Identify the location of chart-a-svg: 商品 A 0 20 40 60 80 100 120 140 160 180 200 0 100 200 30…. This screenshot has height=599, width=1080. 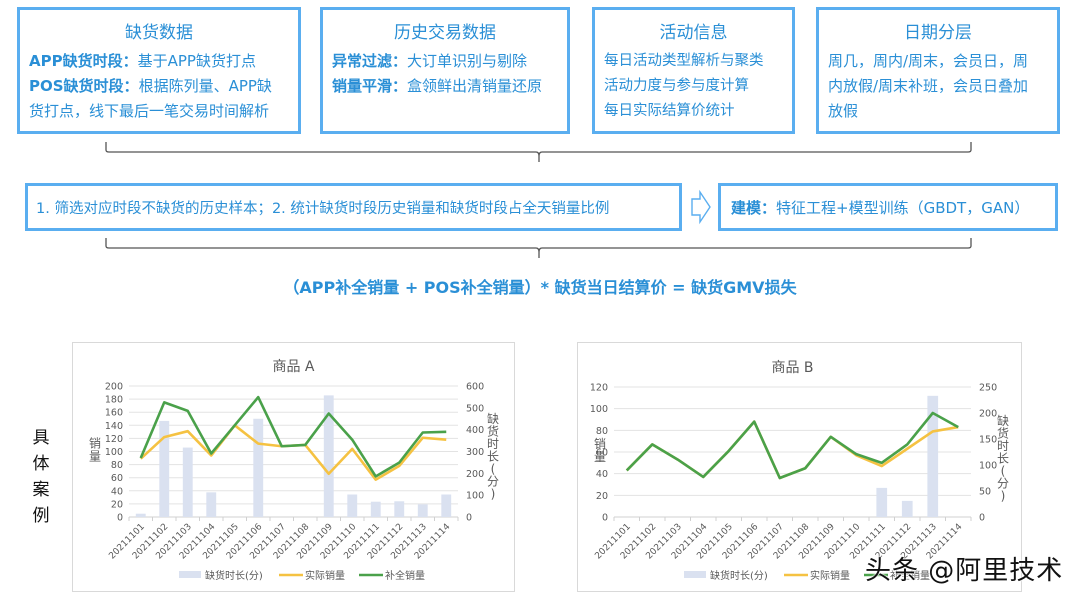
(294, 470).